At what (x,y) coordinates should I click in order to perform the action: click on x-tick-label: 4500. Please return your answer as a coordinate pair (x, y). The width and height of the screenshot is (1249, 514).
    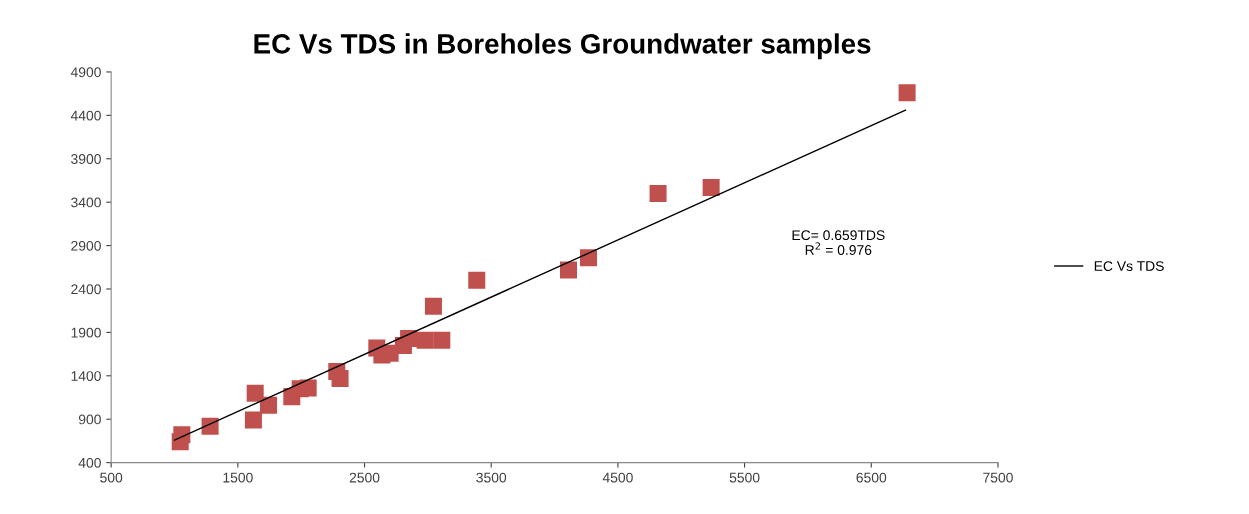
    Looking at the image, I should click on (617, 477).